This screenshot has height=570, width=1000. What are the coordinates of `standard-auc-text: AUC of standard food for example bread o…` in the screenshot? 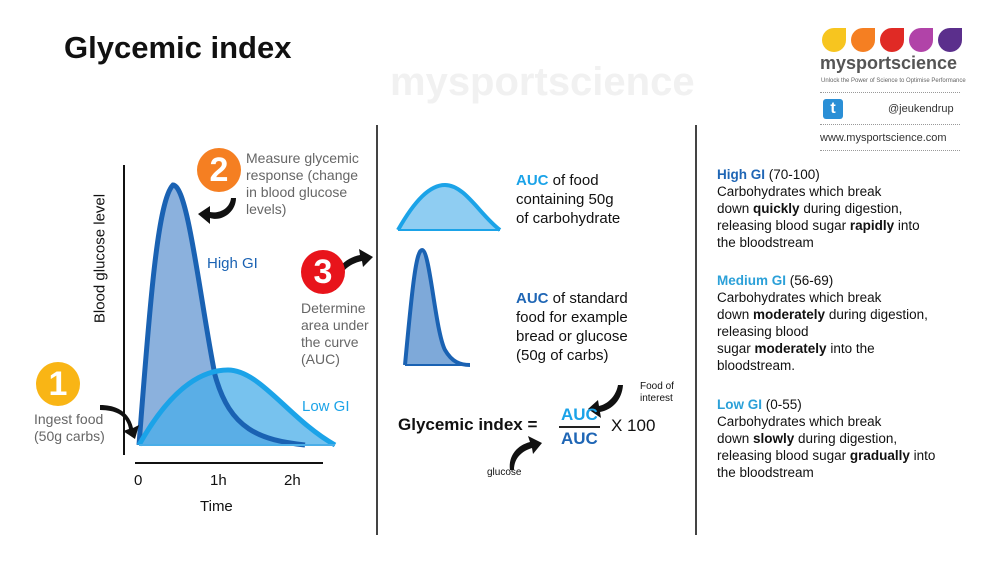 It's located at (572, 327).